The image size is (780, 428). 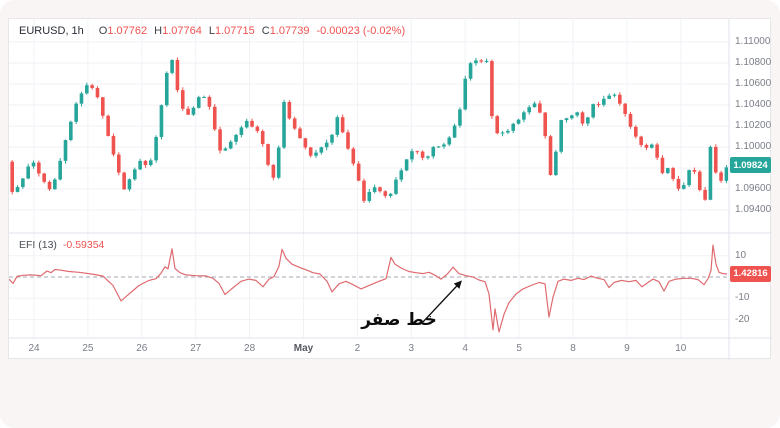 What do you see at coordinates (51, 31) in the screenshot?
I see `symbol-label: EURUSD, 1h` at bounding box center [51, 31].